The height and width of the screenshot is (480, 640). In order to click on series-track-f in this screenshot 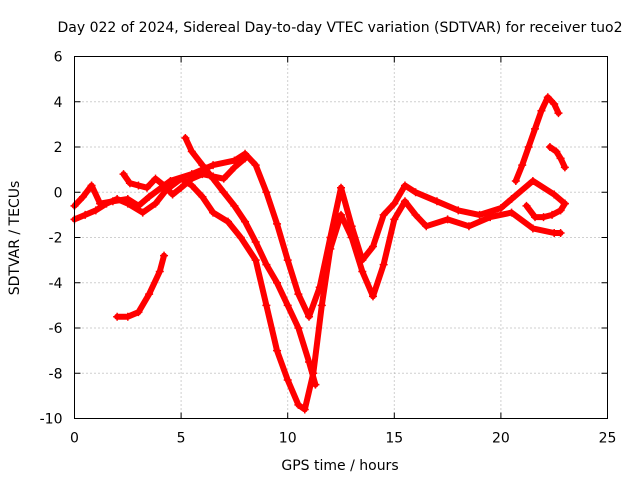, I will do `click(537, 139)`.